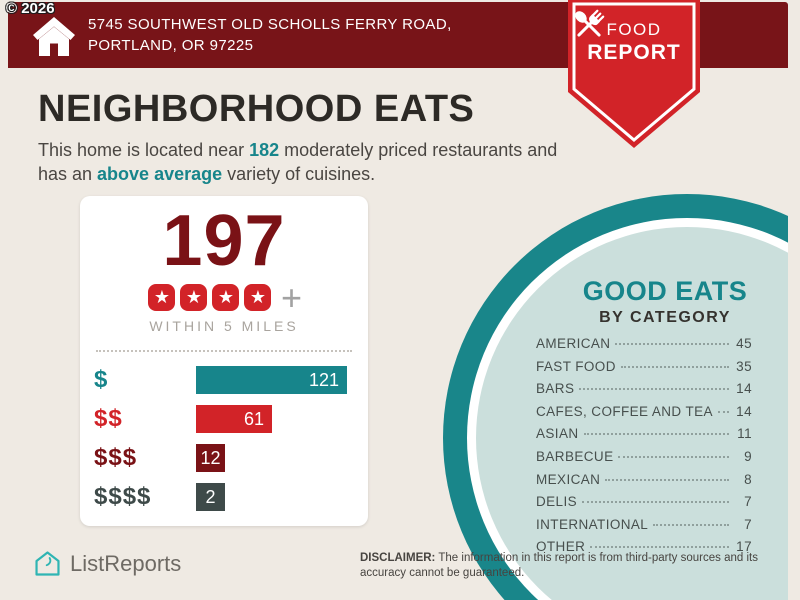 The image size is (800, 600). I want to click on price-bar-row: $$$$ 2, so click(231, 497).